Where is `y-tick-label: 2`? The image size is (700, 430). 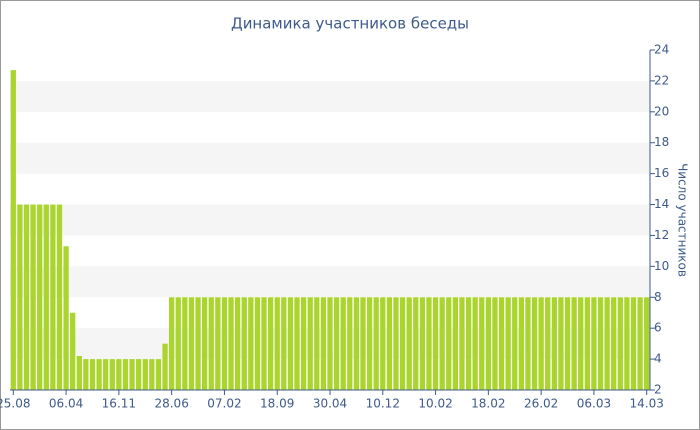
y-tick-label: 2 is located at coordinates (658, 390).